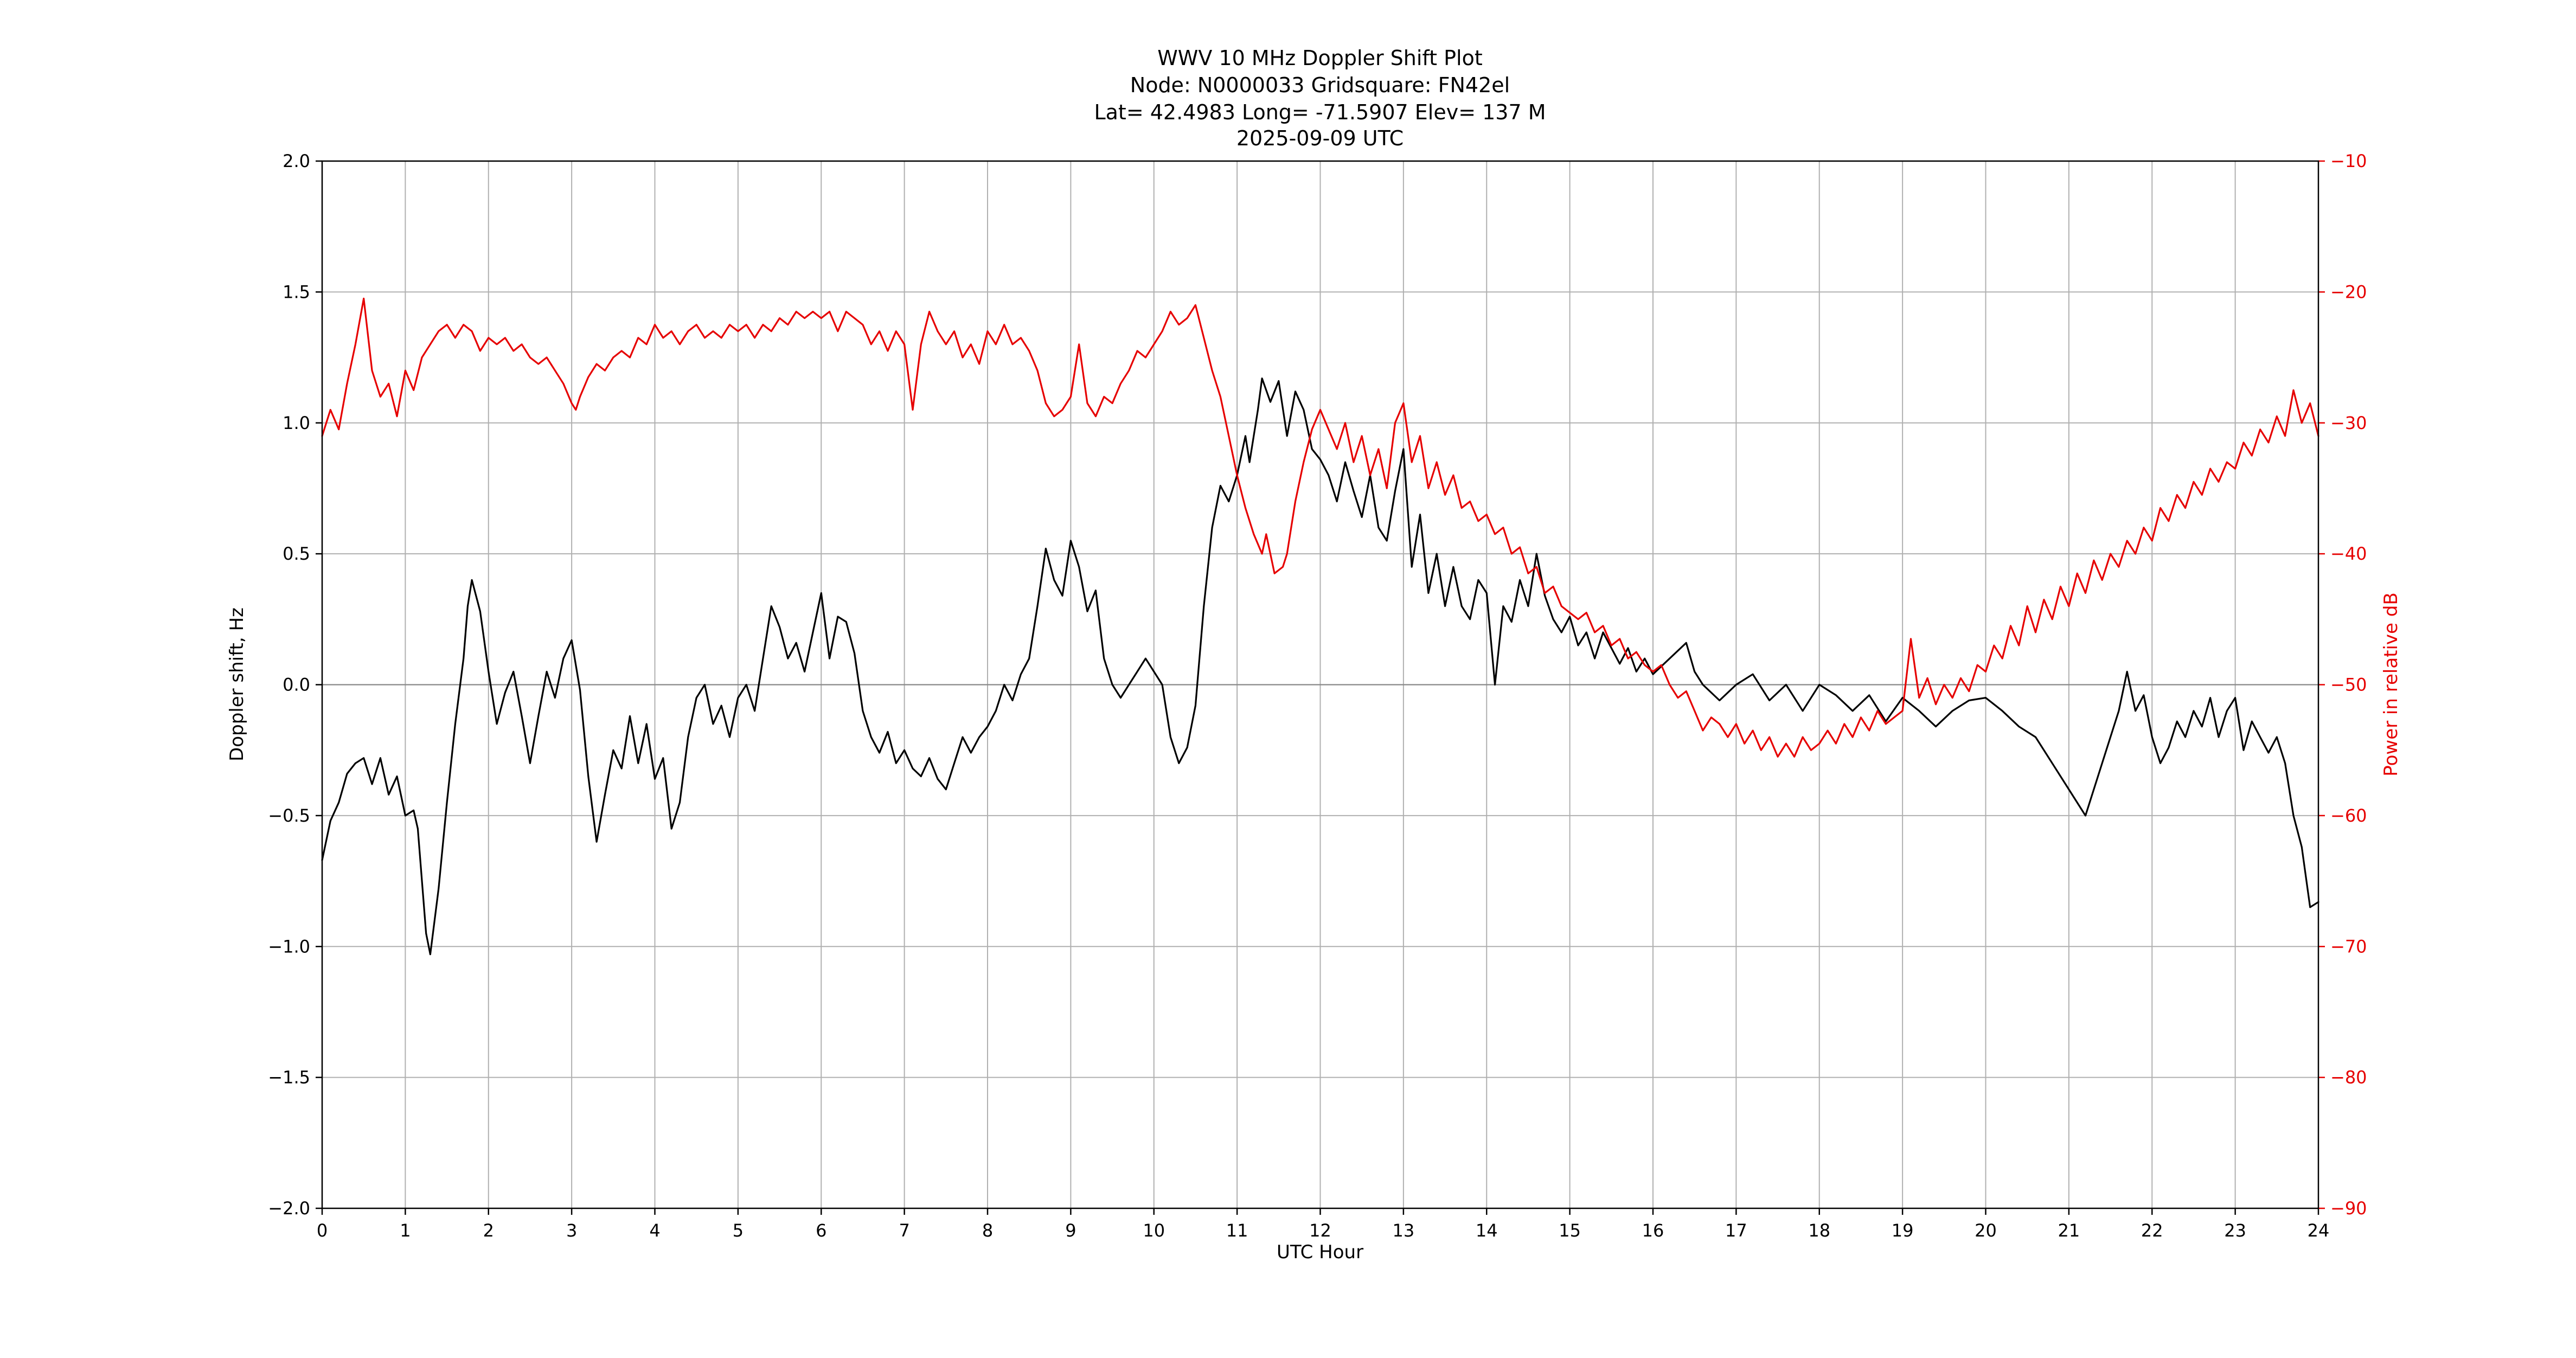 The height and width of the screenshot is (1358, 2576). What do you see at coordinates (289, 815) in the screenshot?
I see `y-left-tick-label: −0.5` at bounding box center [289, 815].